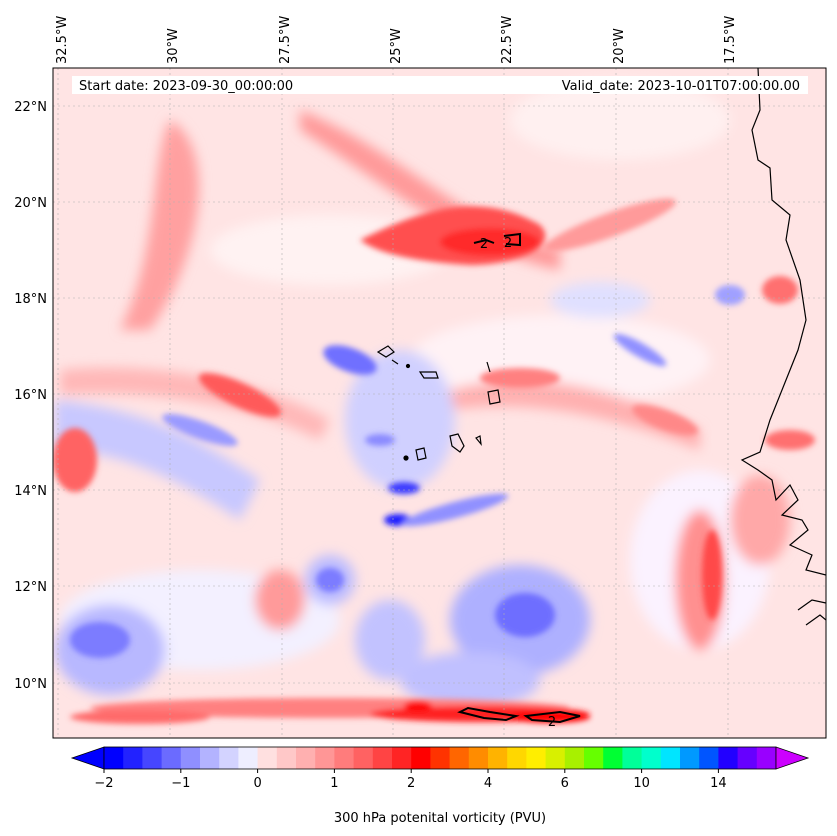 The image size is (837, 836). What do you see at coordinates (730, 40) in the screenshot?
I see `lon-label: 17.5°W` at bounding box center [730, 40].